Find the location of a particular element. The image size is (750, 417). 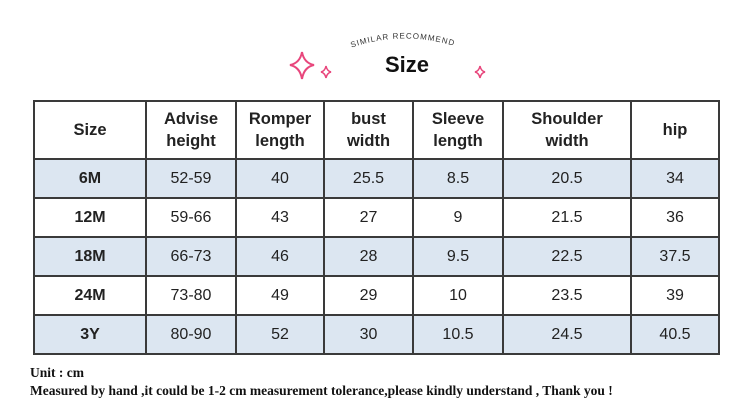

table-row: 6M 52-59 40 25.5 8.5 20.5 34 is located at coordinates (376, 178).